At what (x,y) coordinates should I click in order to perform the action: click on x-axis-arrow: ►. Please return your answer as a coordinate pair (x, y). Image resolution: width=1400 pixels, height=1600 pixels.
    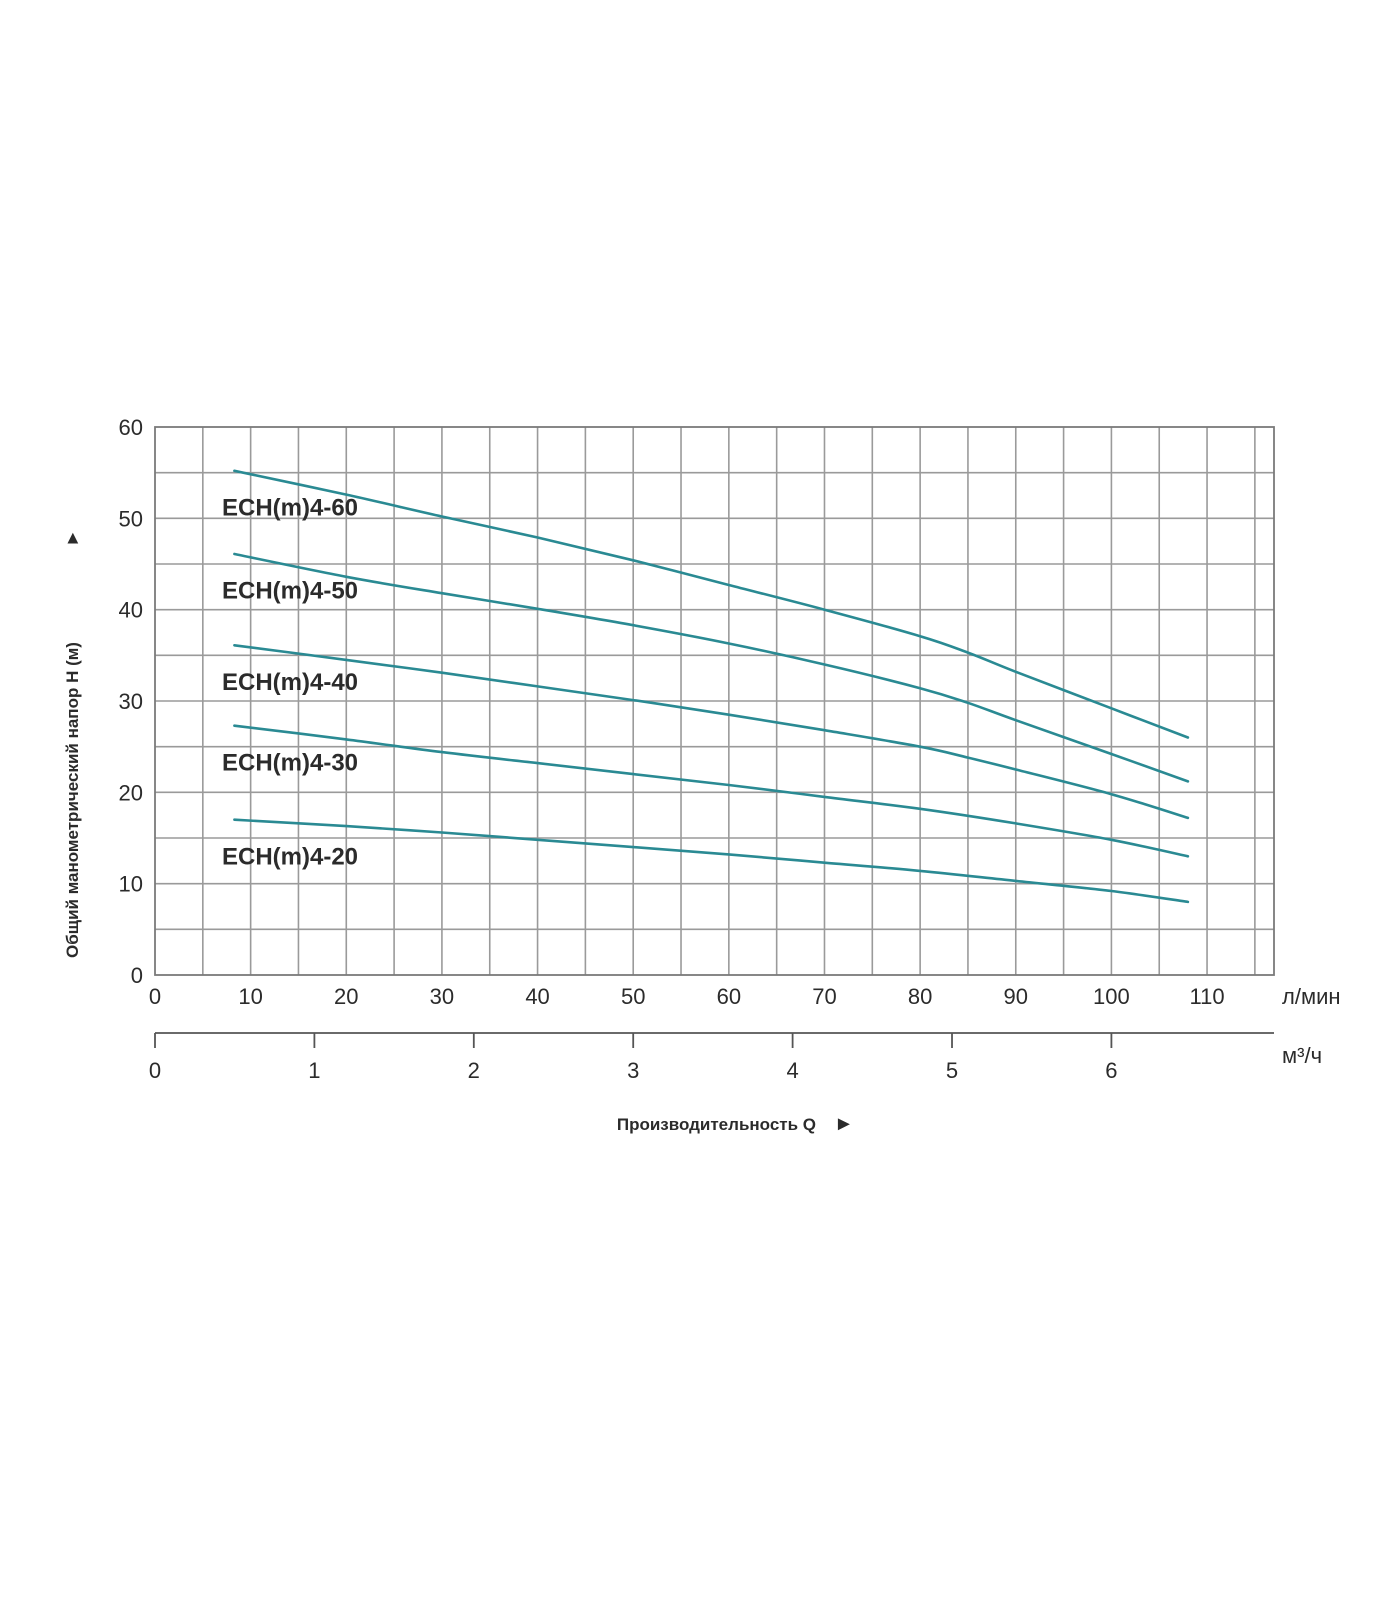
    Looking at the image, I should click on (844, 1124).